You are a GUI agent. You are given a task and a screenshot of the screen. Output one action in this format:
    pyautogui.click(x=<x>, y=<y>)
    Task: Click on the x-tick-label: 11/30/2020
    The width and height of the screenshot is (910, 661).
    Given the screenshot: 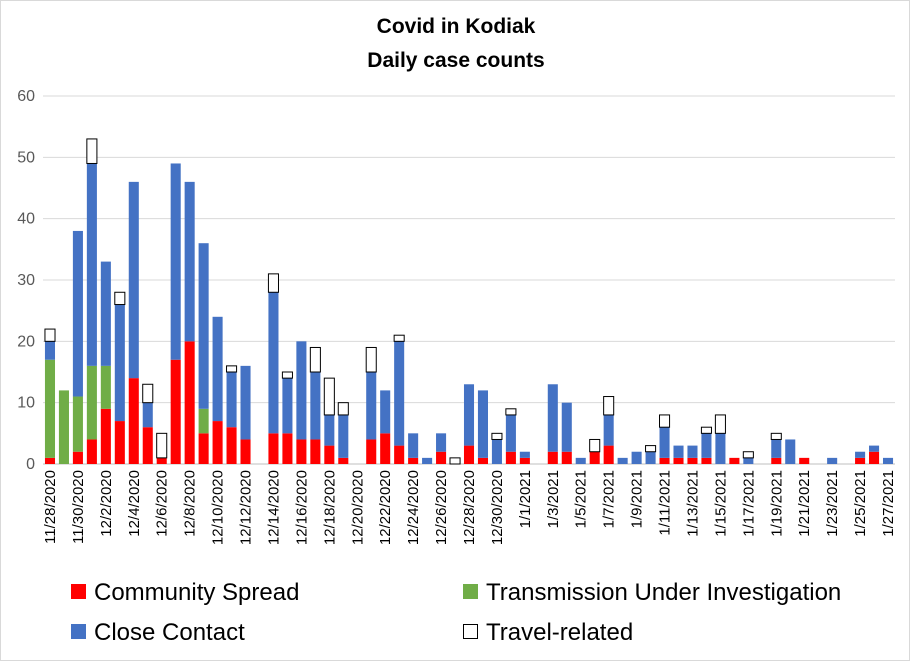 What is the action you would take?
    pyautogui.click(x=78, y=507)
    